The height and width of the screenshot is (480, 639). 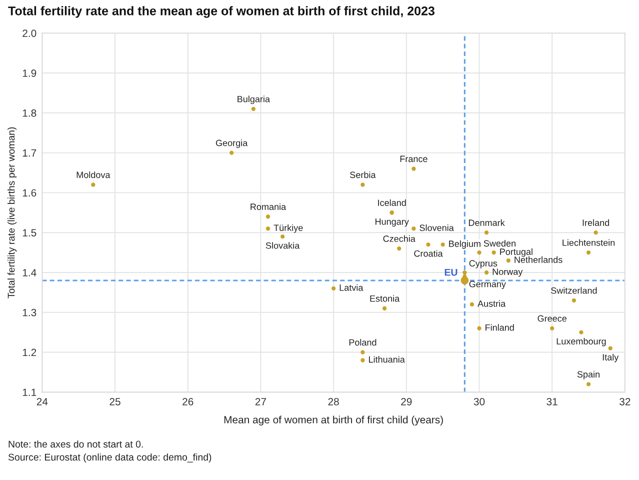 What do you see at coordinates (552, 318) in the screenshot?
I see `annotation: Greece` at bounding box center [552, 318].